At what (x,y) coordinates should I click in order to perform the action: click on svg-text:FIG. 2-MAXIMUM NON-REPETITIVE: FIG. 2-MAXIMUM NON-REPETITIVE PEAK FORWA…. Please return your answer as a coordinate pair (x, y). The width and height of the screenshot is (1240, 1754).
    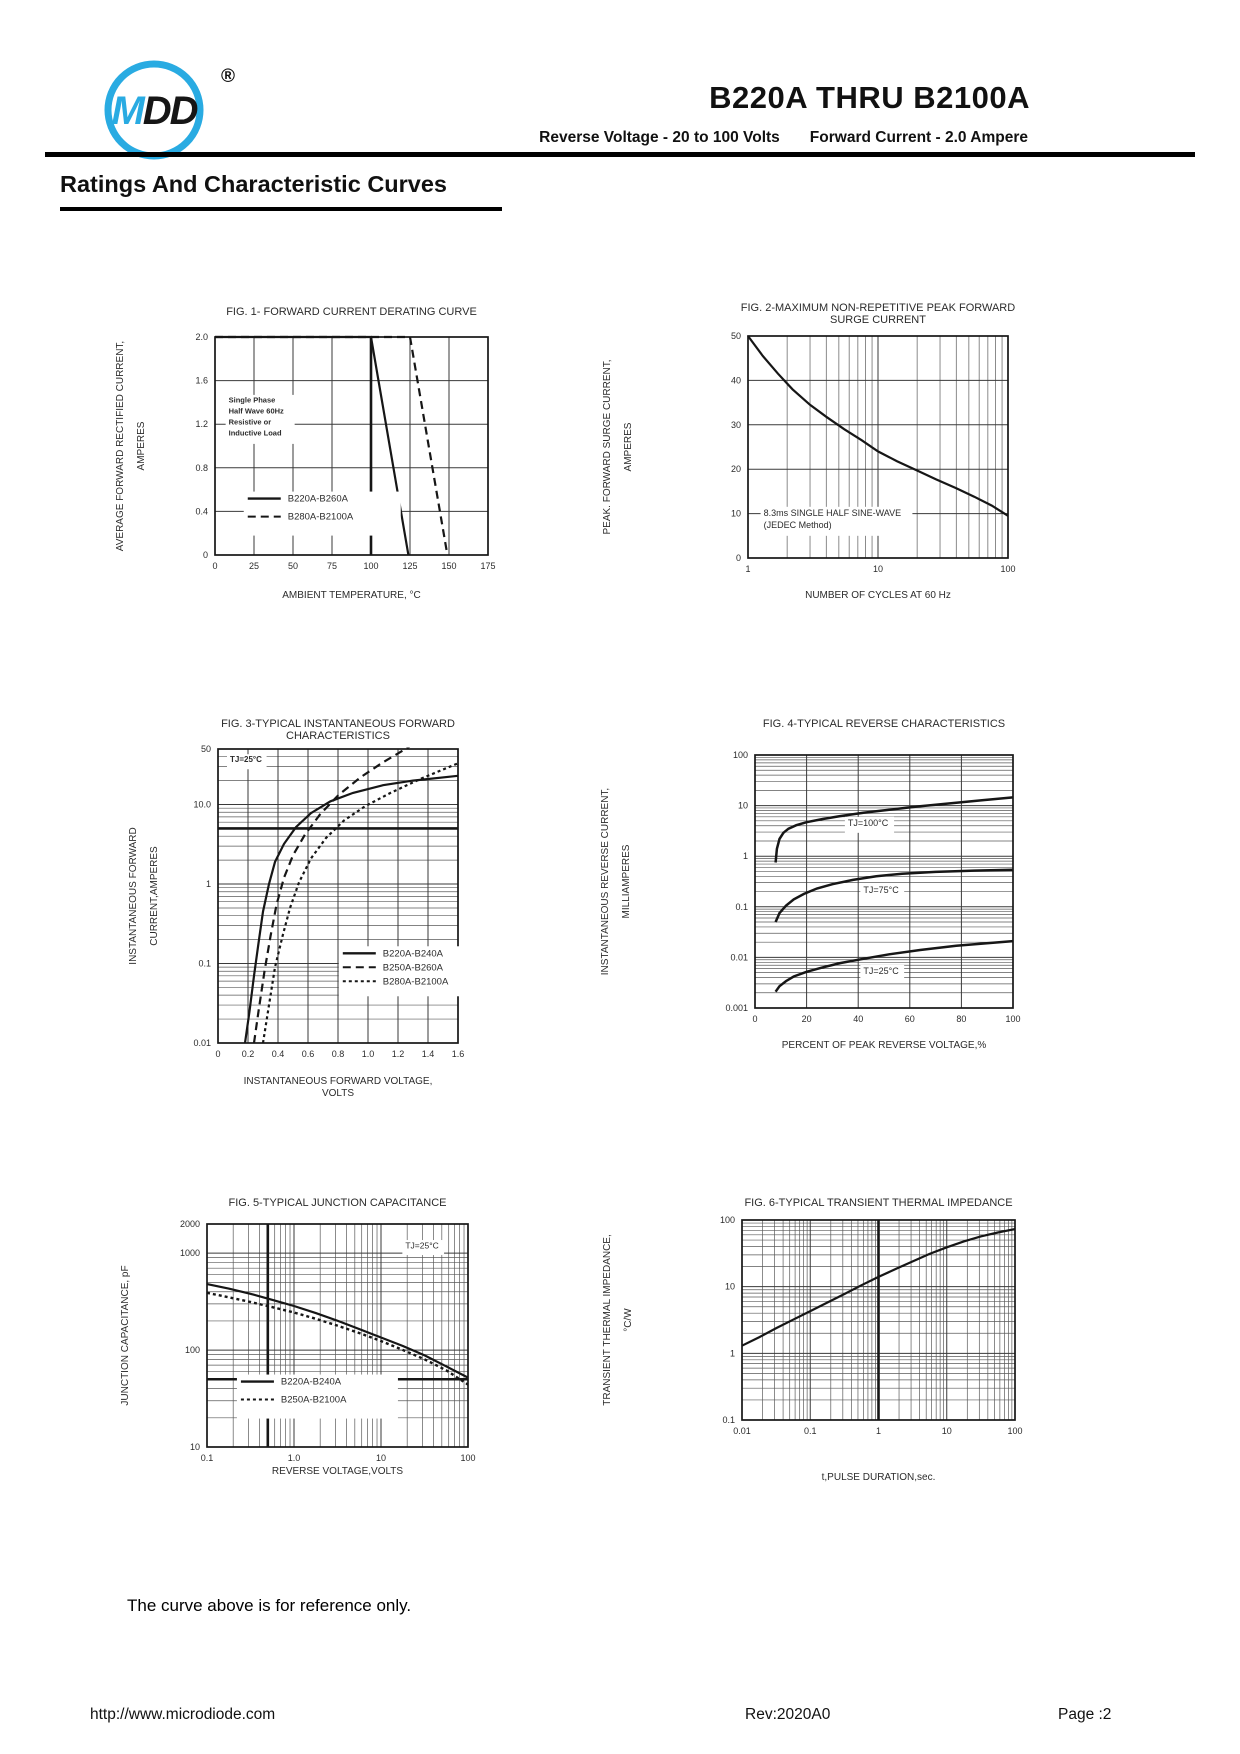
    Looking at the image, I should click on (878, 308).